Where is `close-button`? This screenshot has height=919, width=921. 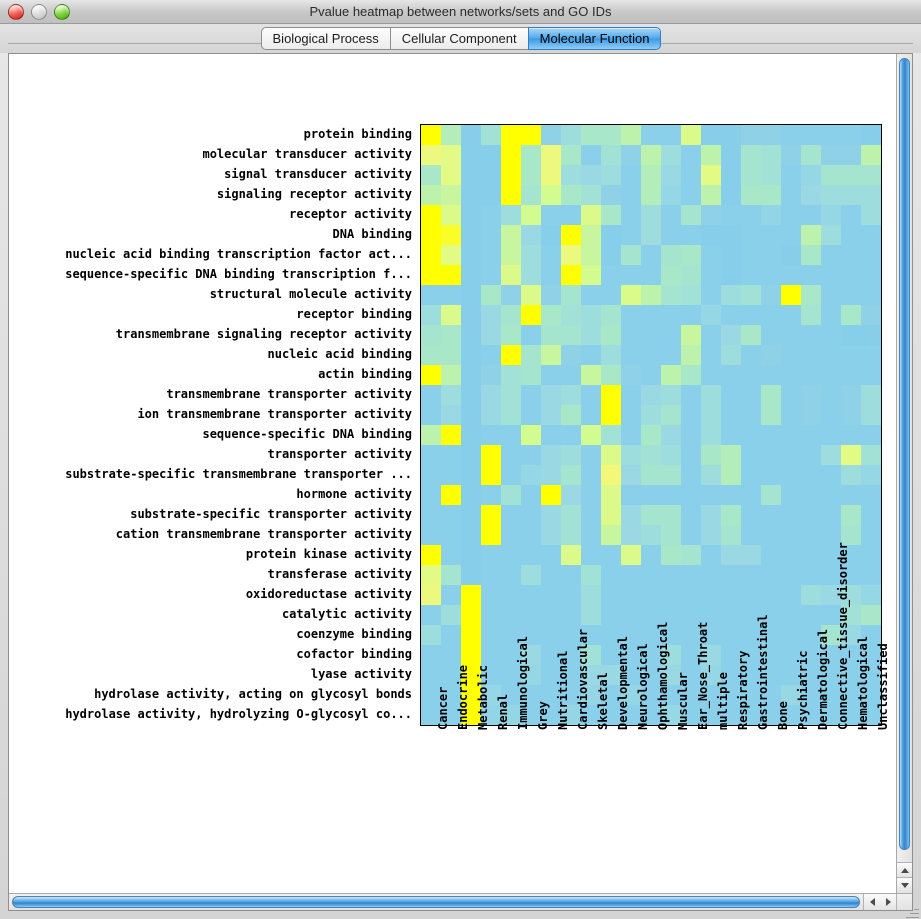
close-button is located at coordinates (16, 12).